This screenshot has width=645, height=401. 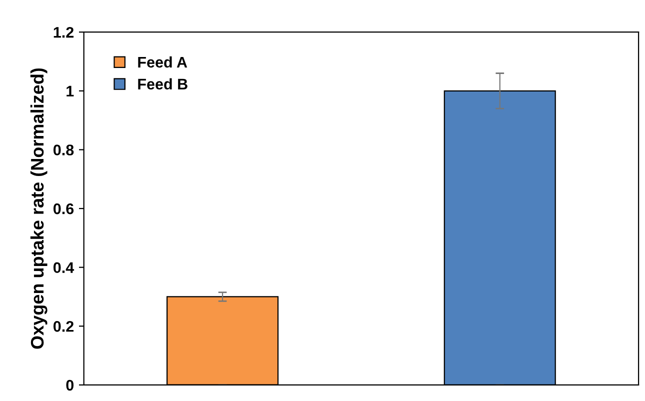 I want to click on y-axis-title: Oxygen uptake rate (Normalized), so click(x=39, y=208).